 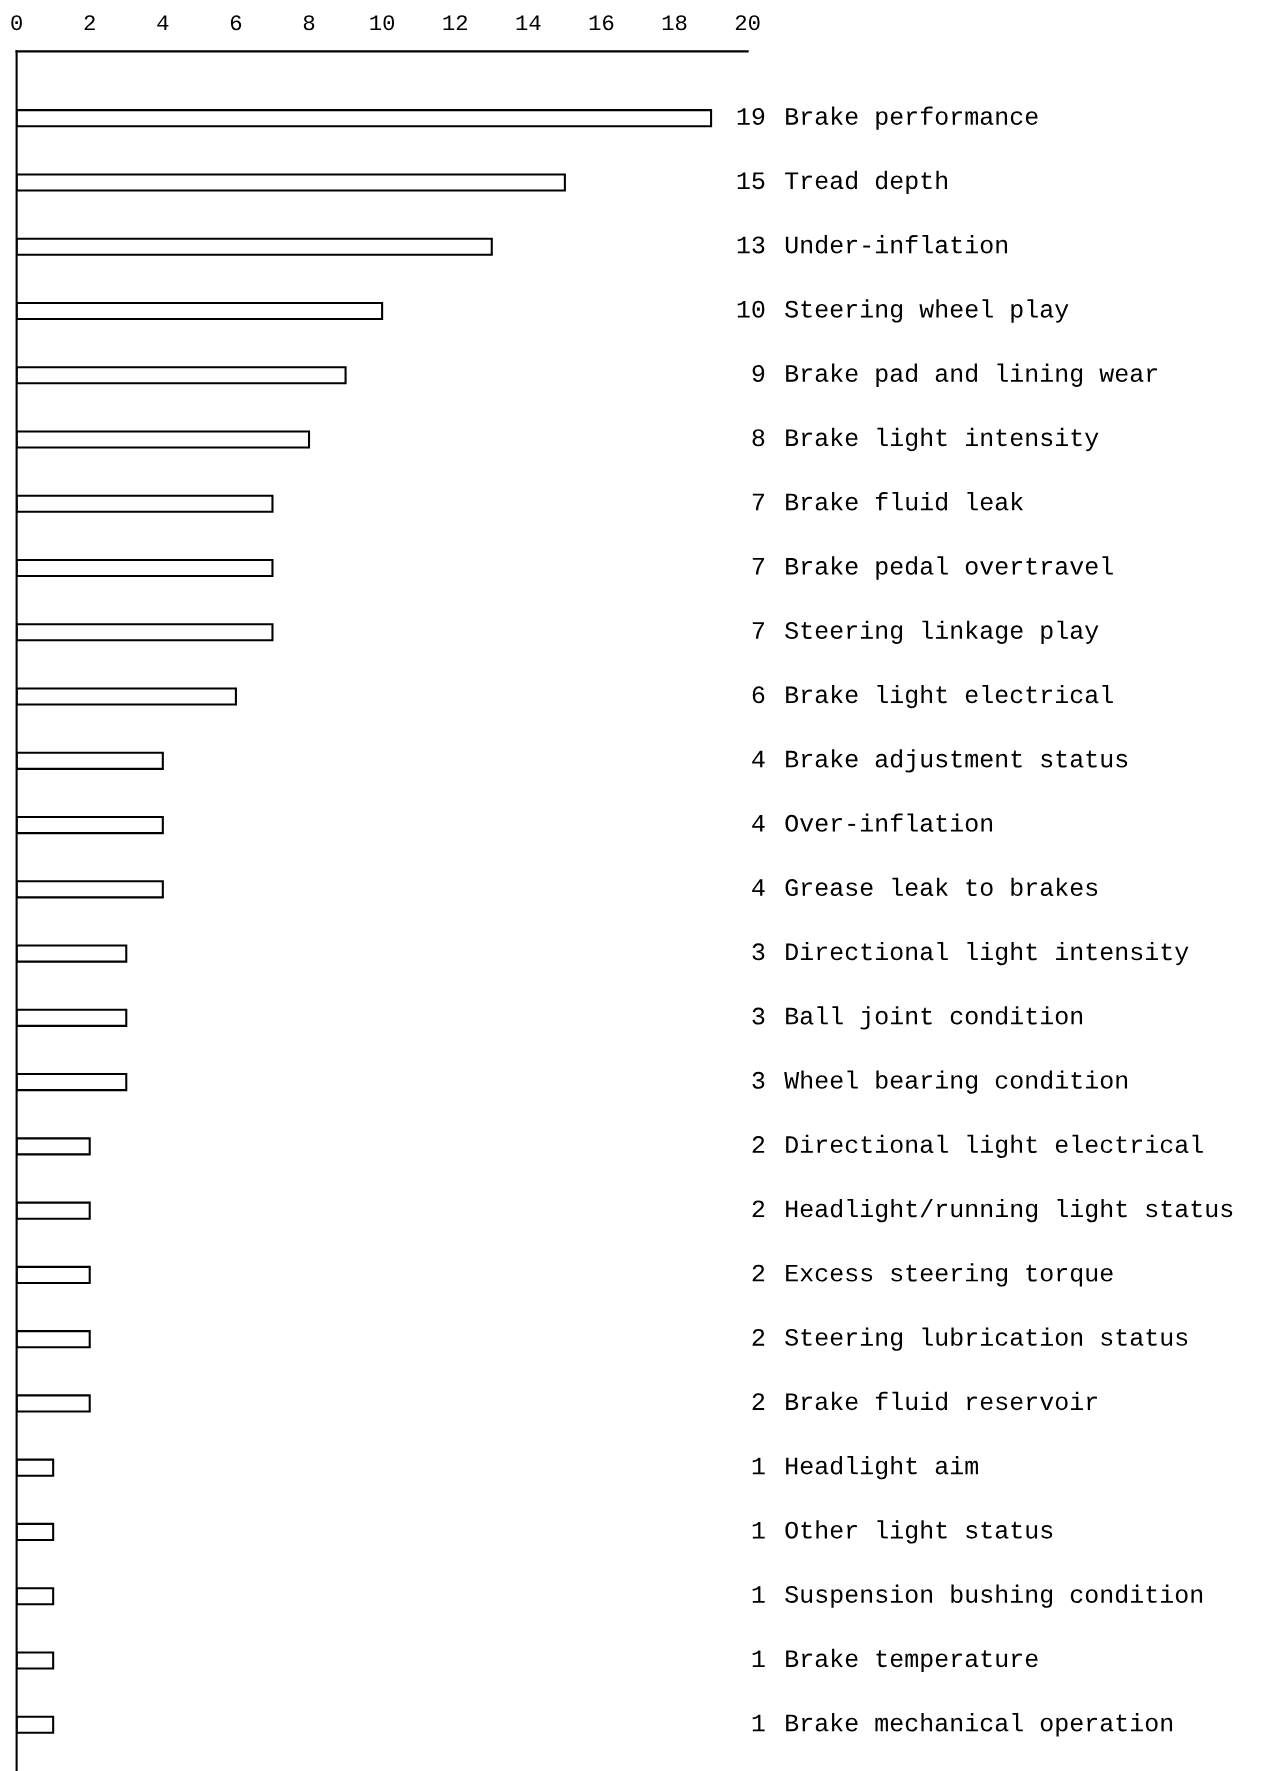 I want to click on x-tick-label: 4, so click(x=163, y=23).